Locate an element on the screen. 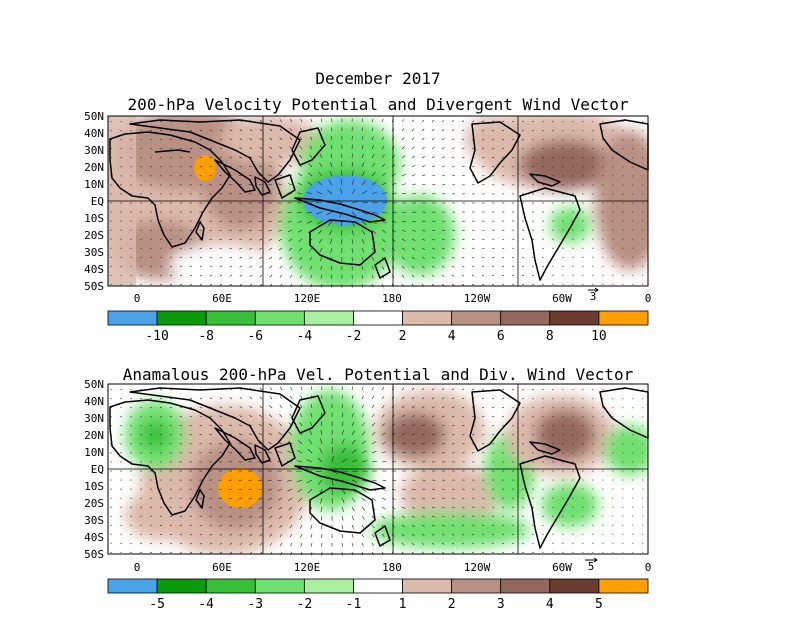 Image resolution: width=800 pixels, height=618 pixels. top-lat-label: 20S is located at coordinates (94, 235).